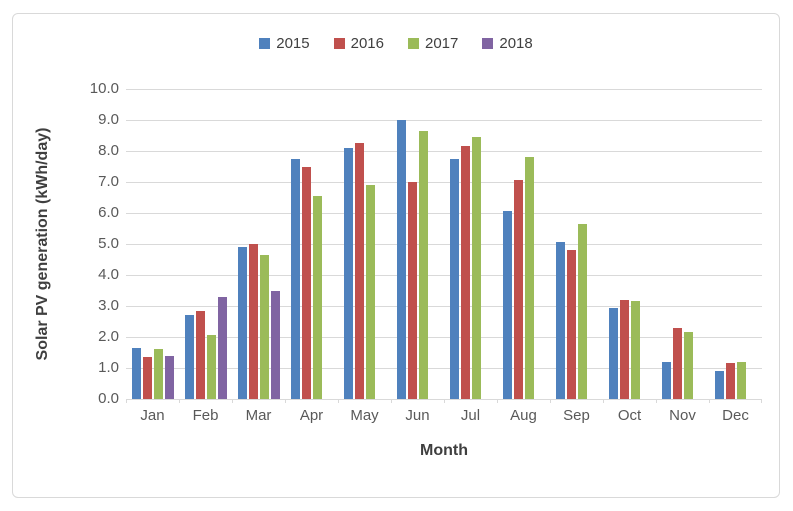 The width and height of the screenshot is (793, 511). Describe the element at coordinates (682, 415) in the screenshot. I see `x-tick-label-nov: Nov` at that location.